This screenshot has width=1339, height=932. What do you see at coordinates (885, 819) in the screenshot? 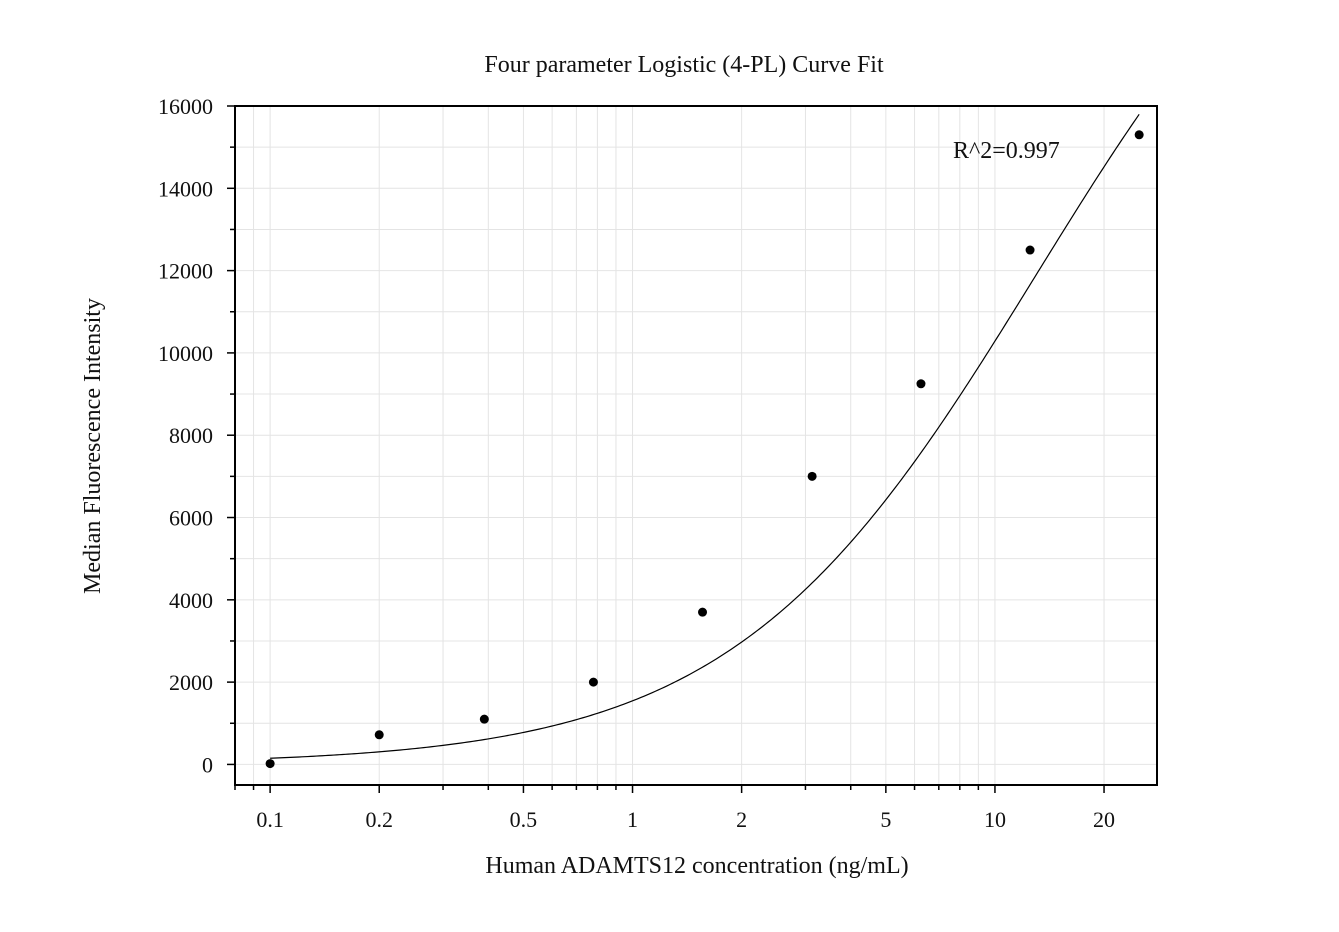
I see `x-tick-label: 5` at bounding box center [885, 819].